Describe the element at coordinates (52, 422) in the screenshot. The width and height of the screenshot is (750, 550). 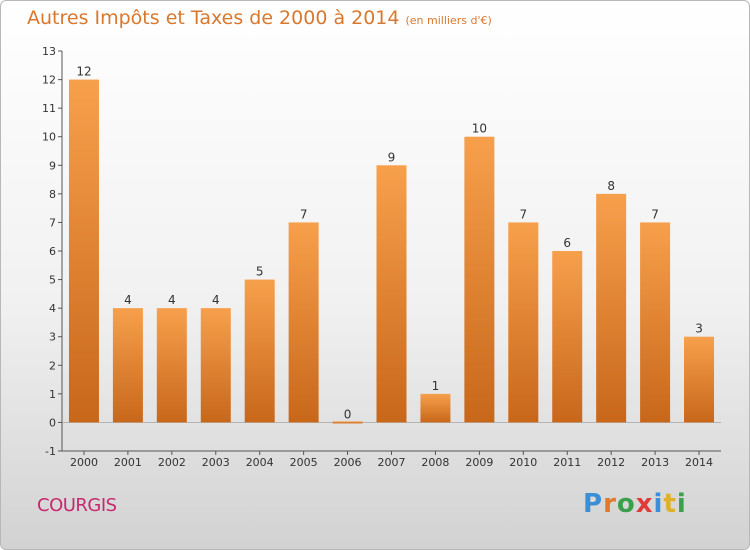
I see `y-tick-label: 0` at that location.